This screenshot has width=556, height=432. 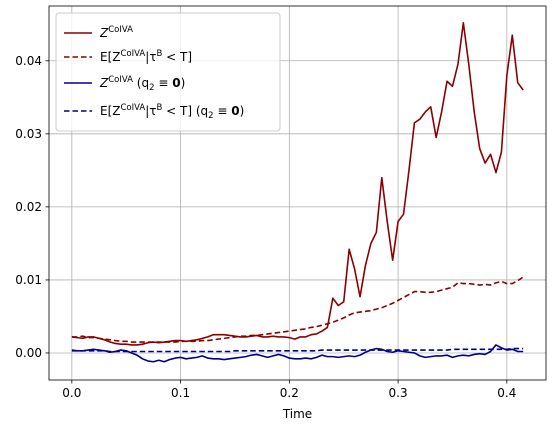 I want to click on legend-label-3-sub: 2, so click(x=151, y=88).